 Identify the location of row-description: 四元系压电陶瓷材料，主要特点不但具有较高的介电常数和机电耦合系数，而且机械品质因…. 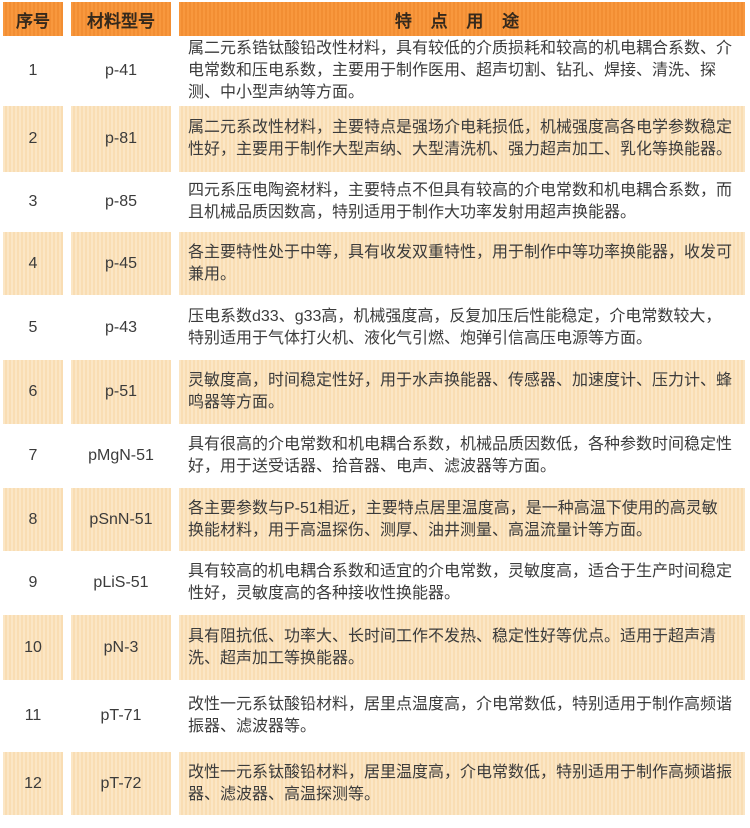
(462, 202).